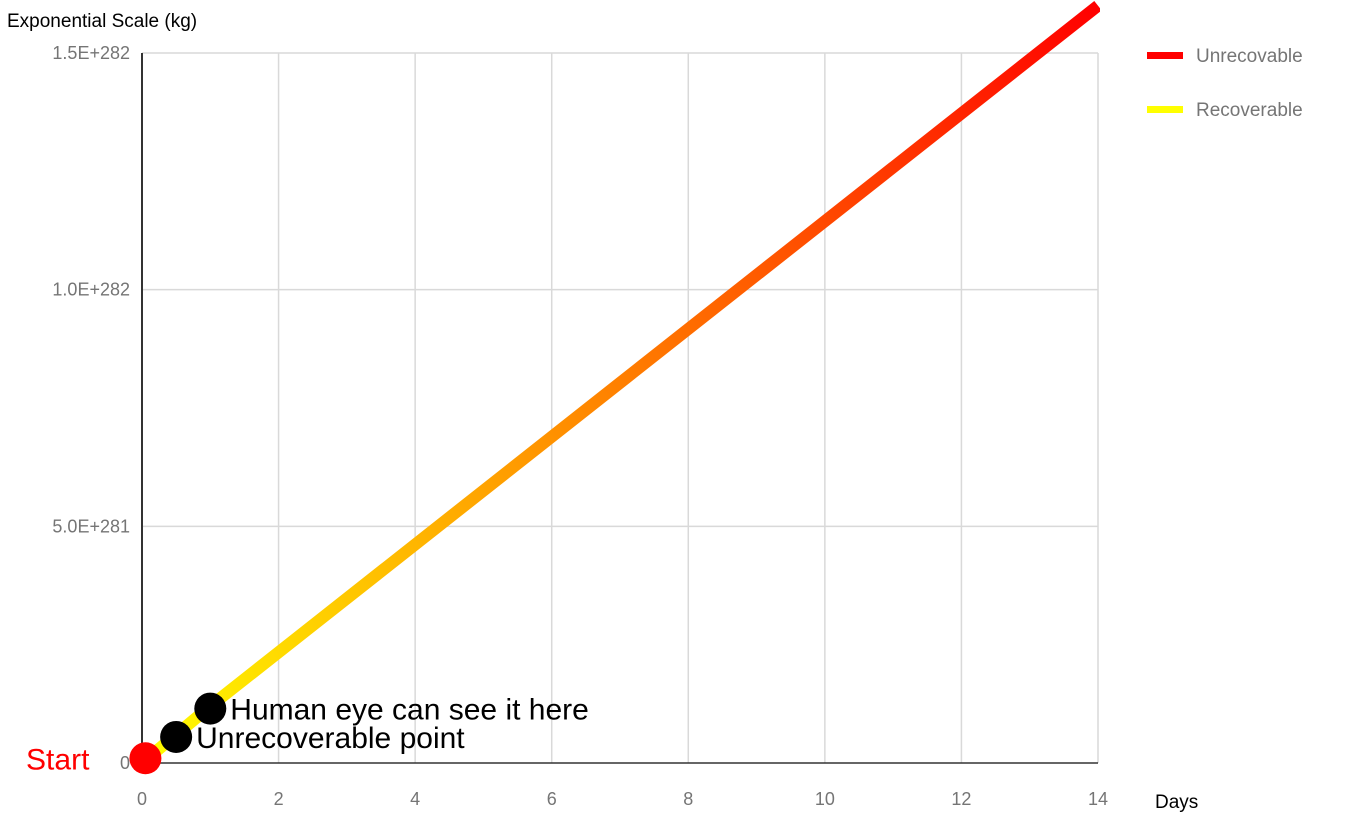  What do you see at coordinates (1225, 83) in the screenshot?
I see `legend: Unrecovable Recoverable` at bounding box center [1225, 83].